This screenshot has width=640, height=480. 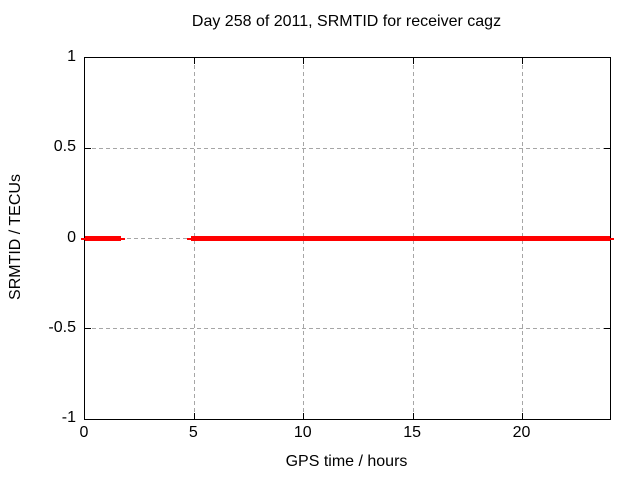 What do you see at coordinates (521, 432) in the screenshot?
I see `x-tick-label: 20` at bounding box center [521, 432].